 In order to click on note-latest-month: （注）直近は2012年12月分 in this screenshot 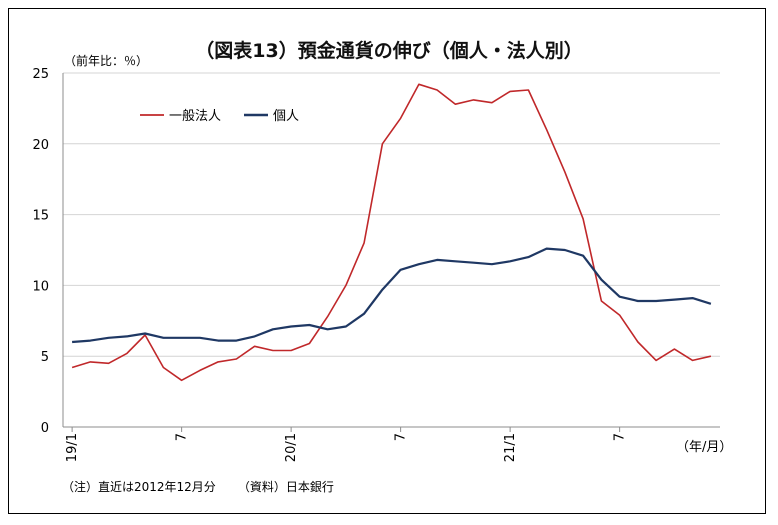, I will do `click(139, 487)`.